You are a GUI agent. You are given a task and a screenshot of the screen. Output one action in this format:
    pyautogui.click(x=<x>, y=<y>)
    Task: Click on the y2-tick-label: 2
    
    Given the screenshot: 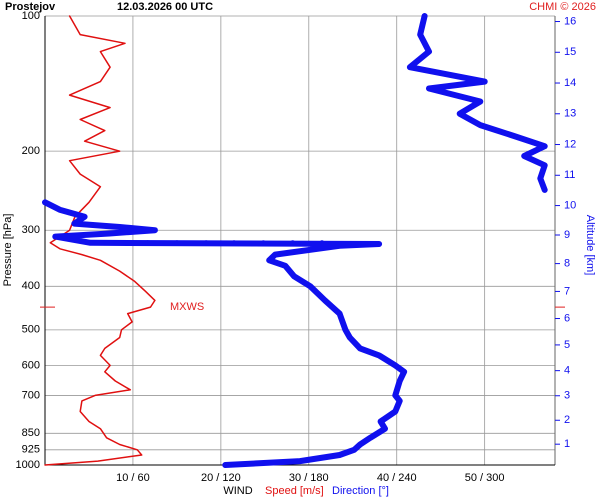 What is the action you would take?
    pyautogui.click(x=567, y=420)
    